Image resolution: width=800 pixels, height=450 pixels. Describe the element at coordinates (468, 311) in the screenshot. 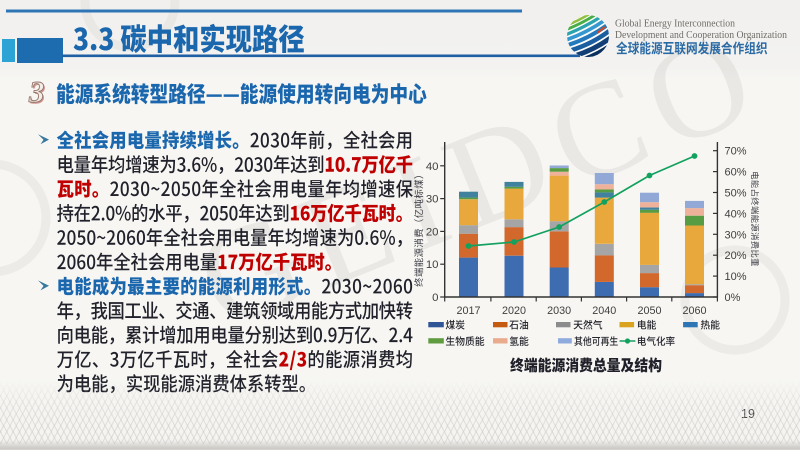

I see `svg-text: 2017` at that location.